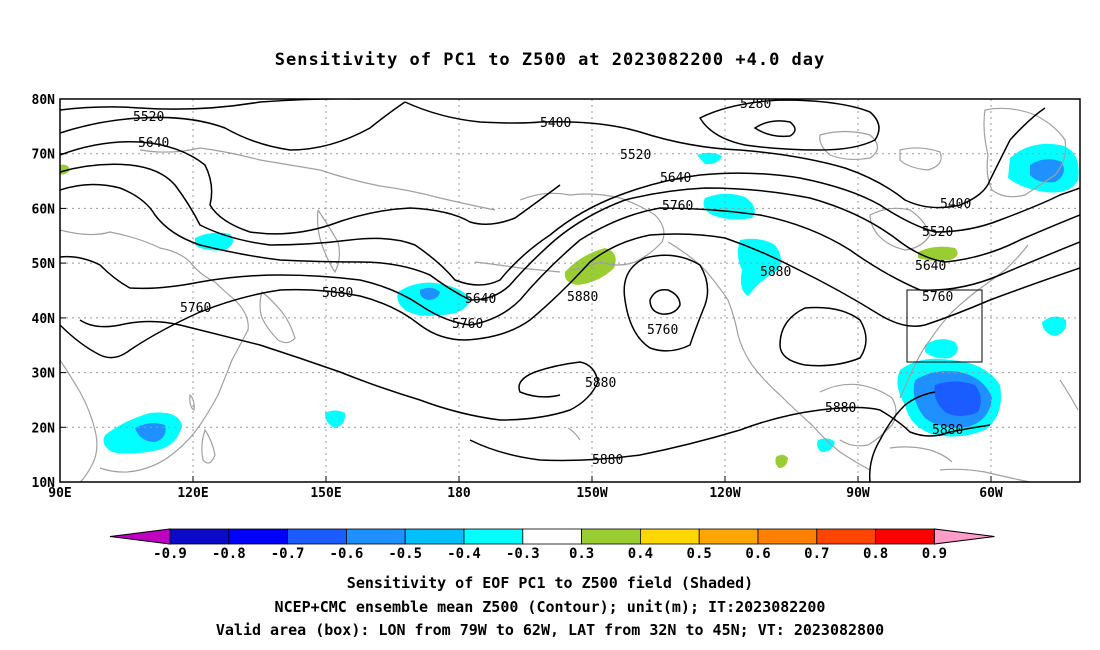 The width and height of the screenshot is (1100, 650). Describe the element at coordinates (44, 292) in the screenshot. I see `lat-labels: 80N 70N 60N 50N 40N 30N 20N 10N` at that location.